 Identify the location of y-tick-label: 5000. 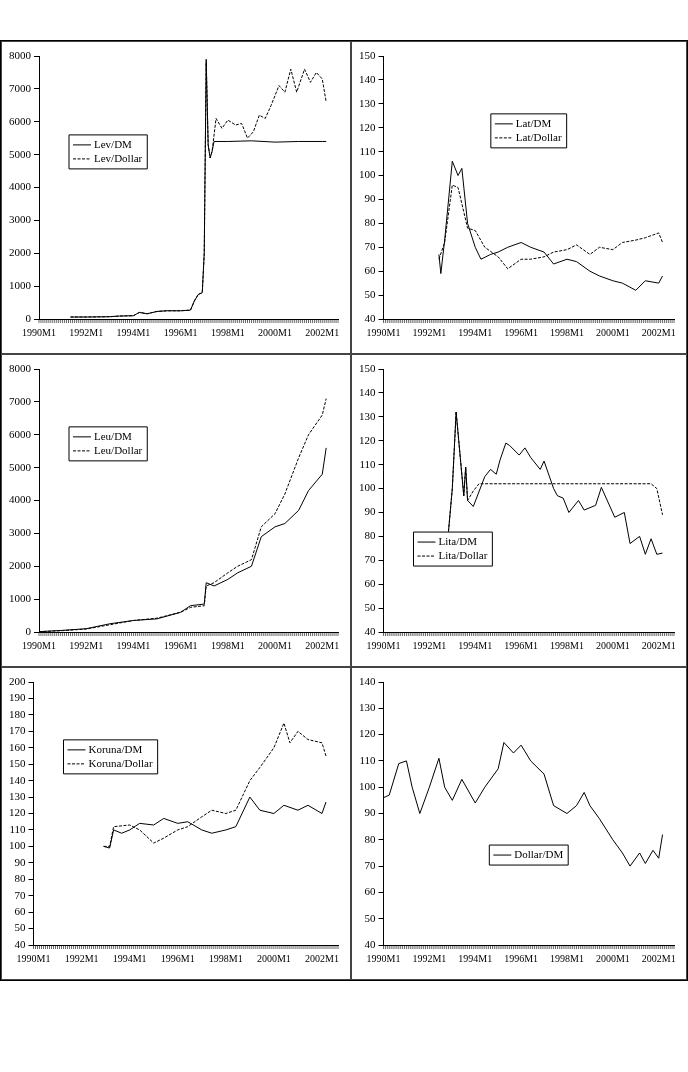
(20, 153).